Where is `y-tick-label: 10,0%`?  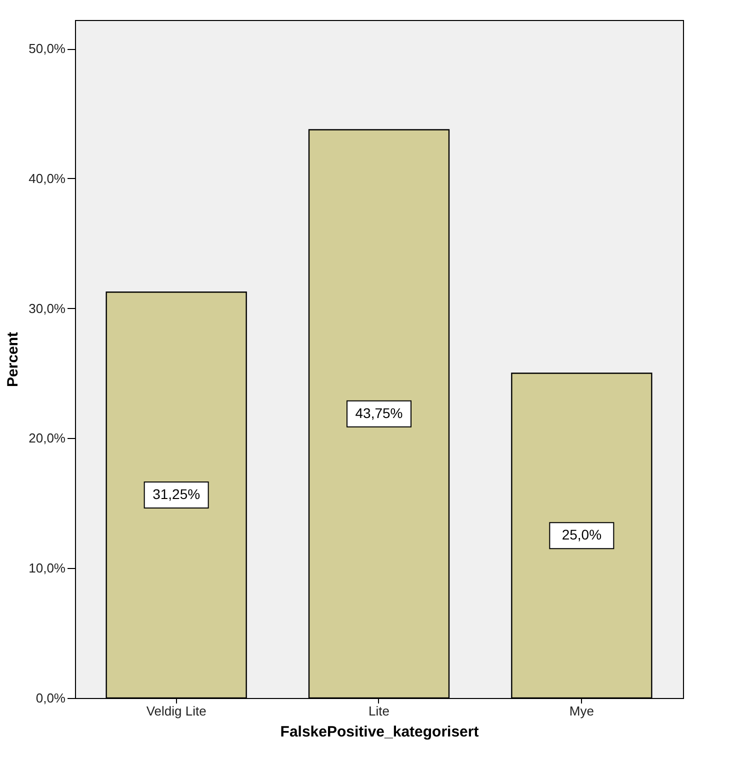 y-tick-label: 10,0% is located at coordinates (47, 568).